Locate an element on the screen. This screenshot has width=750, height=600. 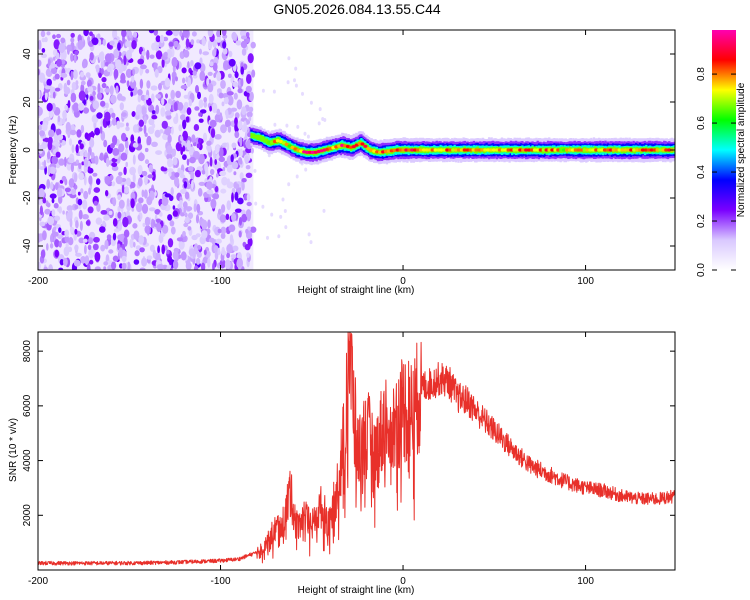
heatmap-x-axis-label: Height of straight line (km) is located at coordinates (356, 290).